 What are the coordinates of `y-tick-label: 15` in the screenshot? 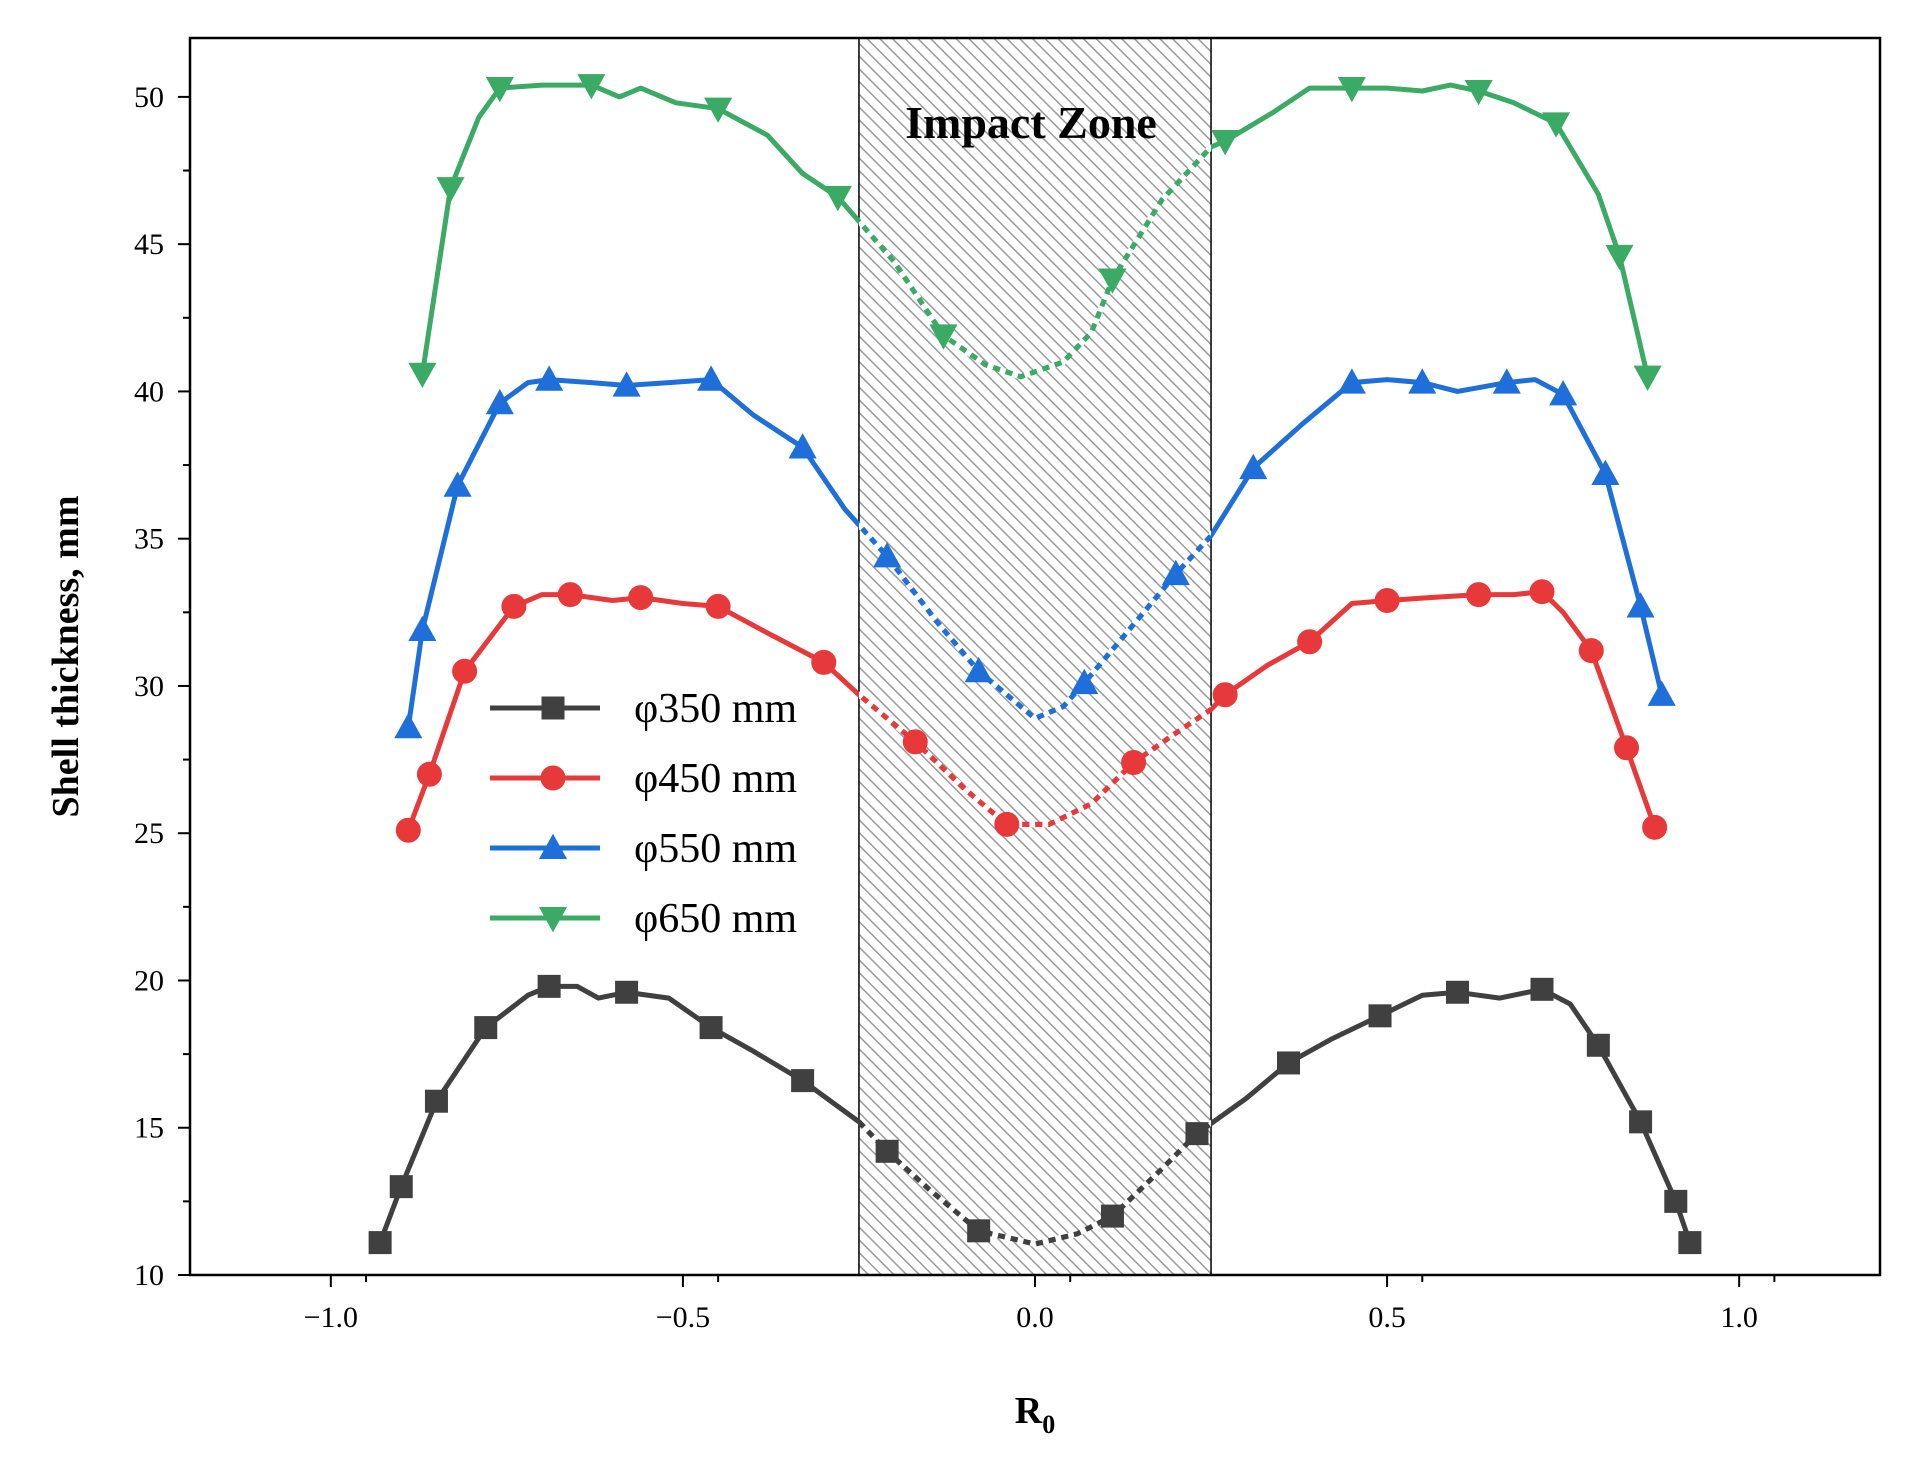 It's located at (149, 1128).